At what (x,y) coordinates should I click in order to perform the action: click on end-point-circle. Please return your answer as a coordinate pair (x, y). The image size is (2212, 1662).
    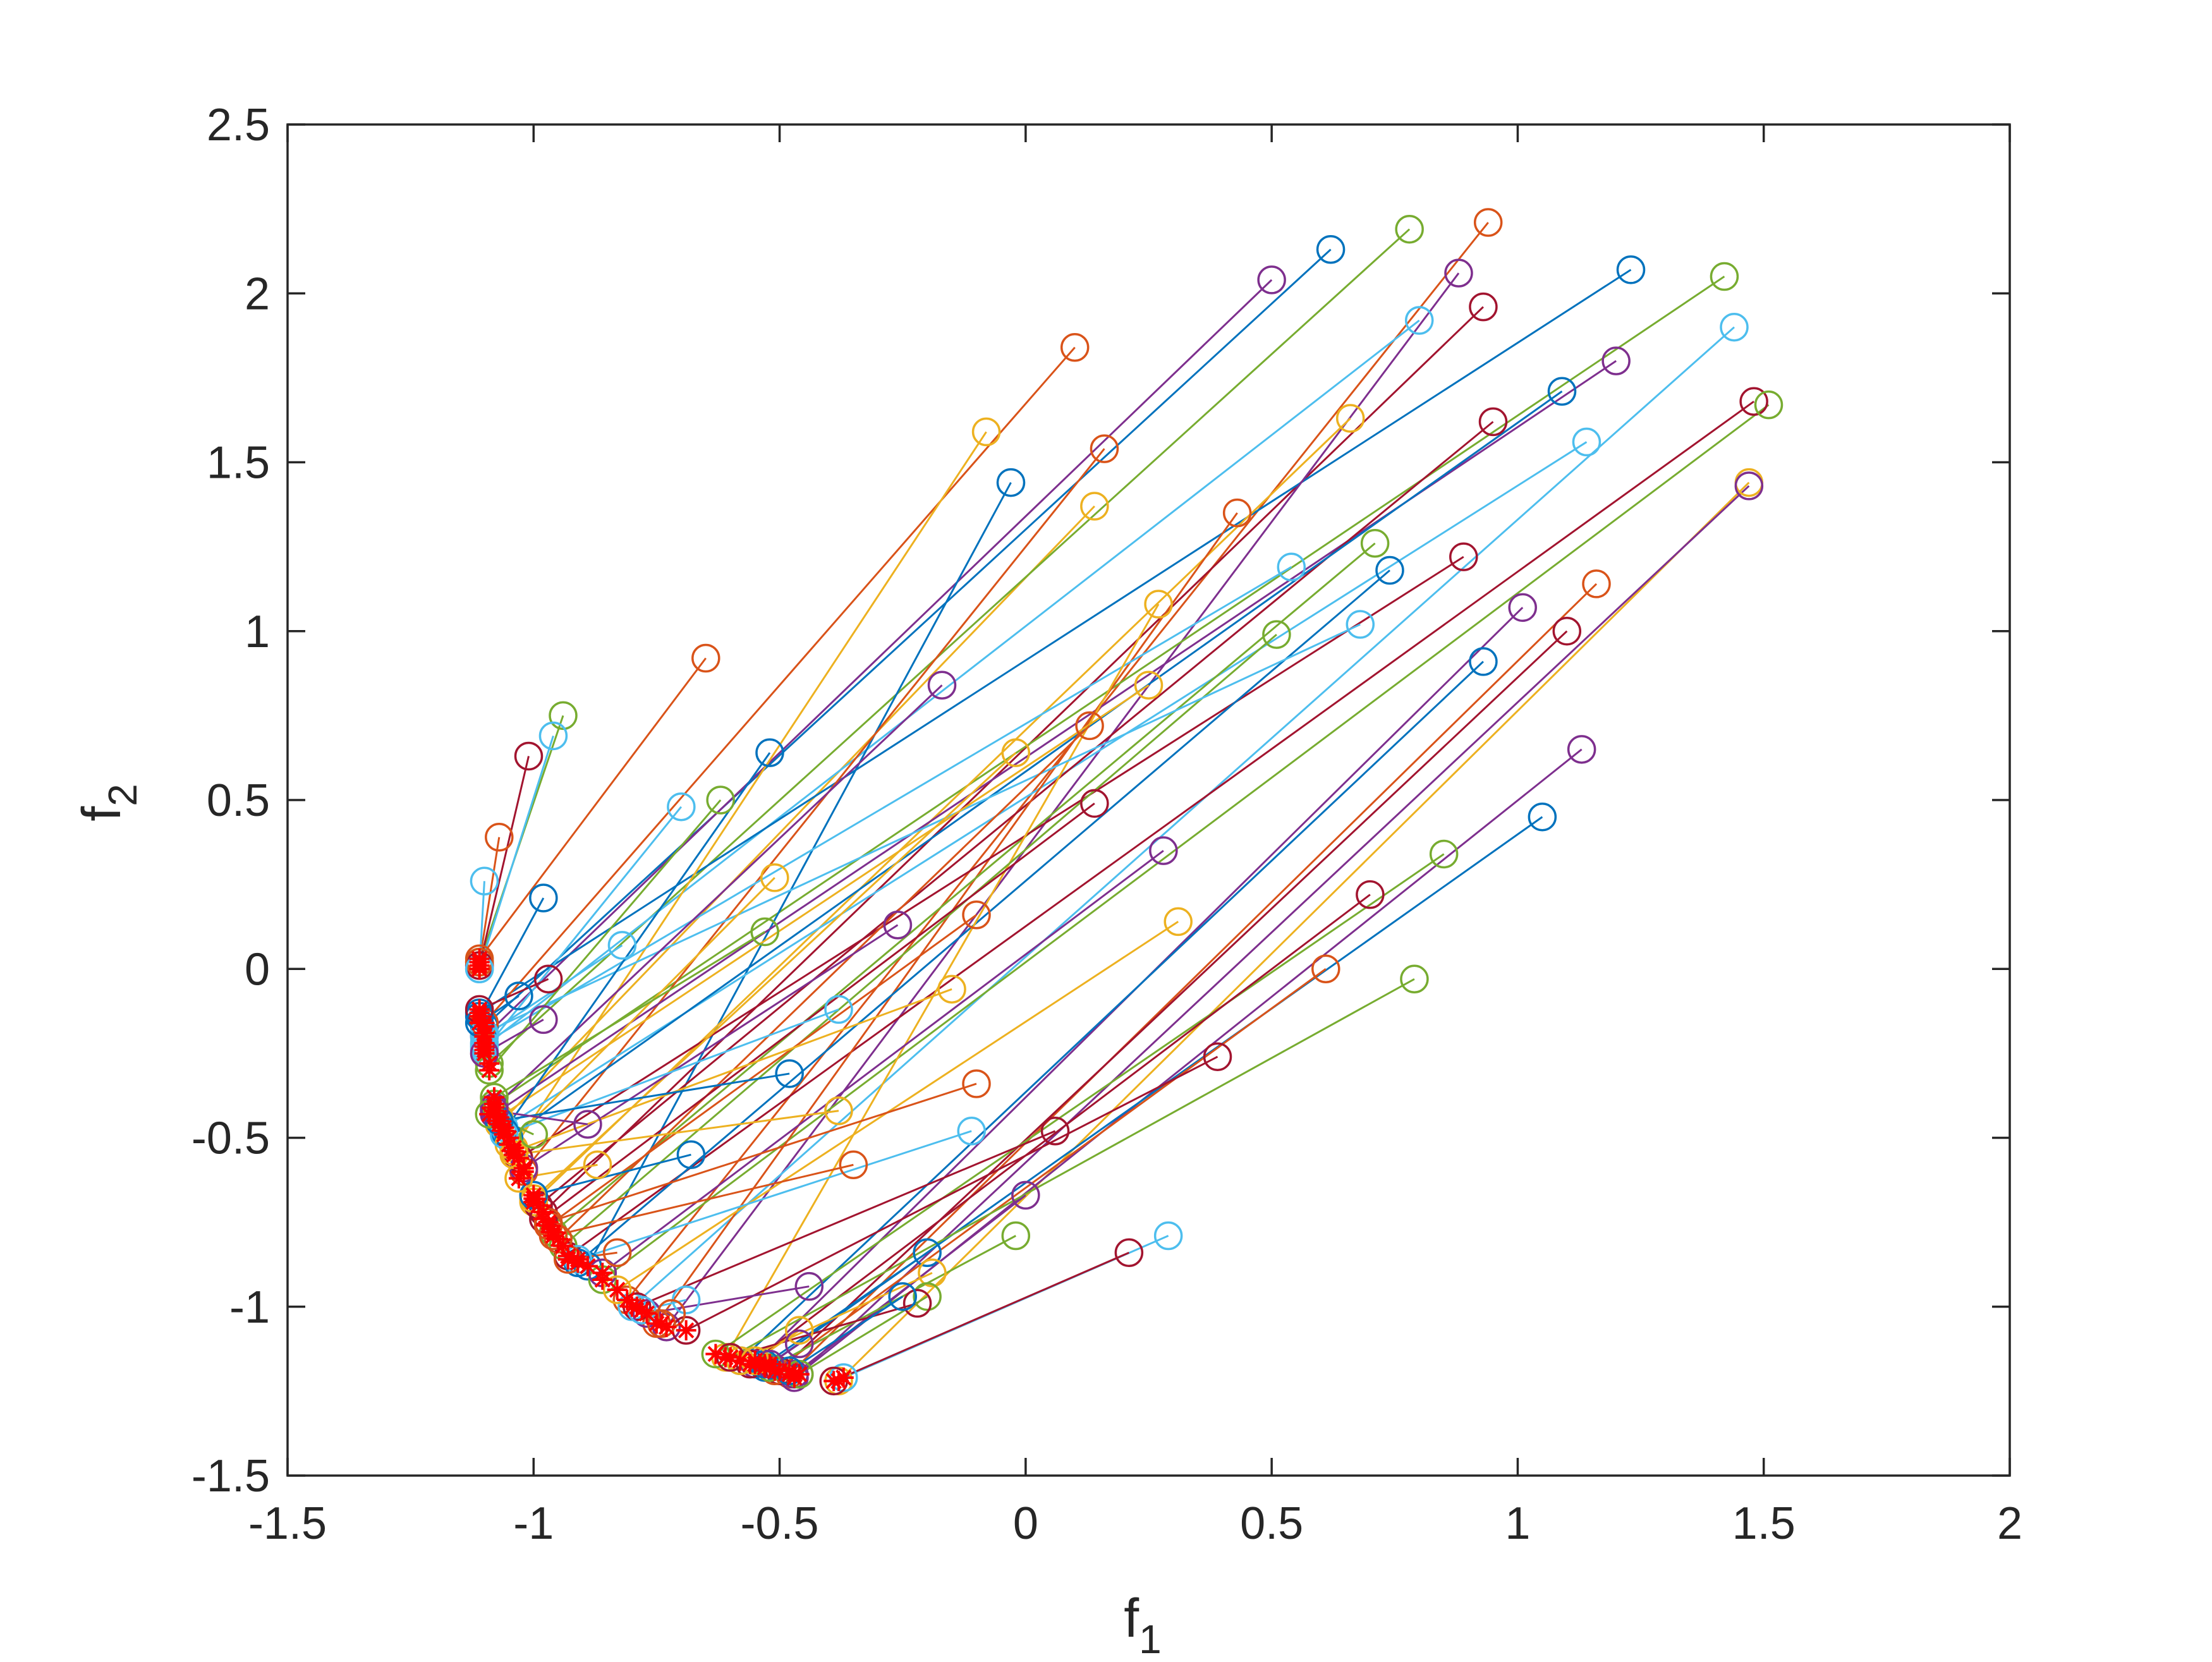
    Looking at the image, I should click on (617, 1289).